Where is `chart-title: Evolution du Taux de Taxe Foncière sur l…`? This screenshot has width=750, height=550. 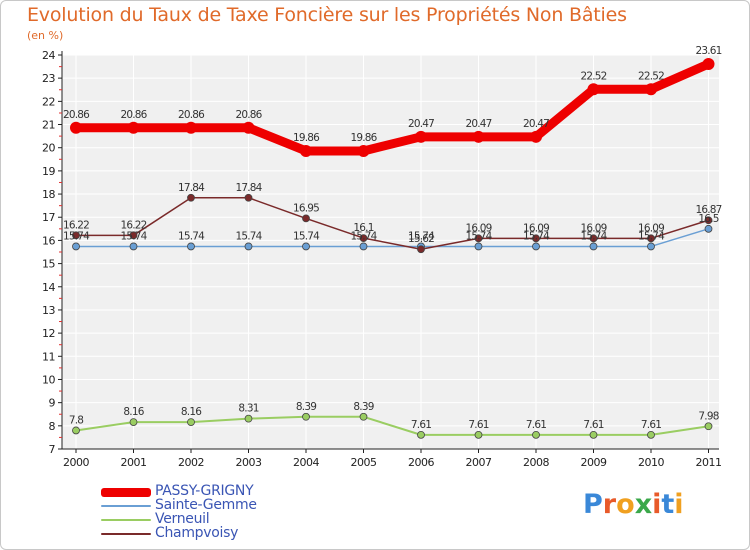 chart-title: Evolution du Taux de Taxe Foncière sur l… is located at coordinates (327, 15).